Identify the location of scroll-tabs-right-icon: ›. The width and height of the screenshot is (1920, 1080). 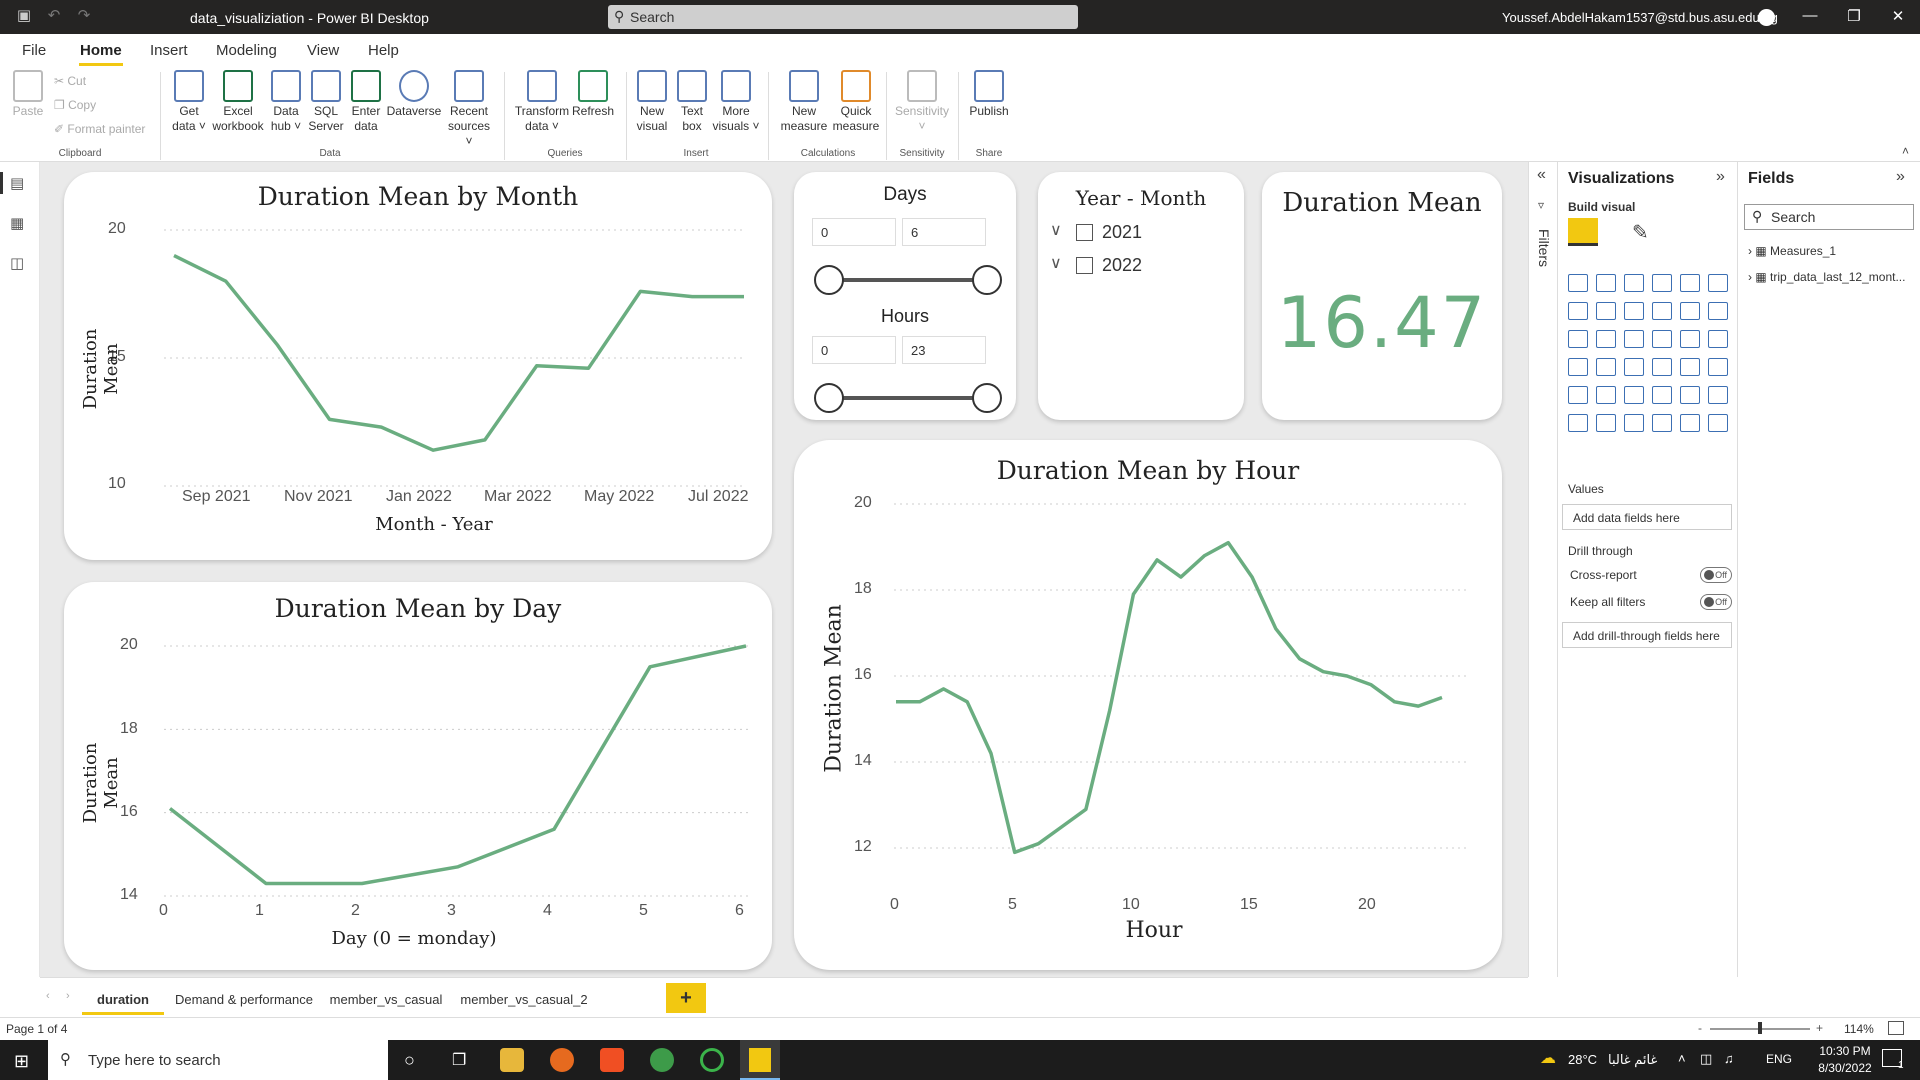
(68, 996).